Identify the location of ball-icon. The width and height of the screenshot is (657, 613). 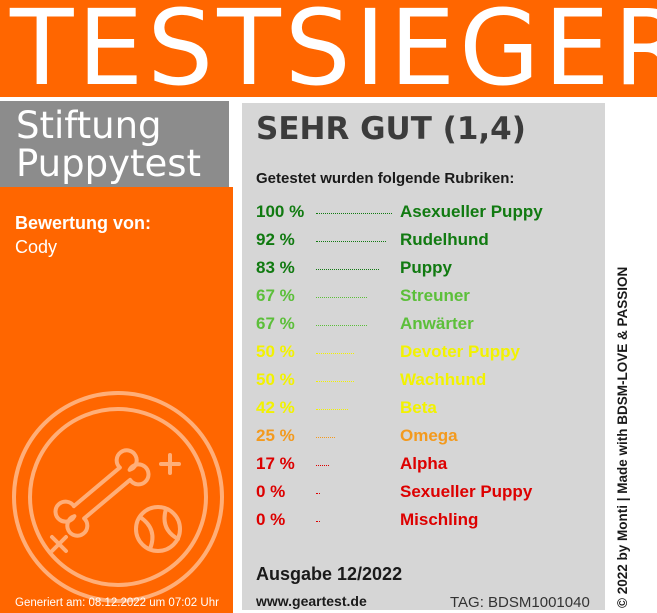
(158, 529).